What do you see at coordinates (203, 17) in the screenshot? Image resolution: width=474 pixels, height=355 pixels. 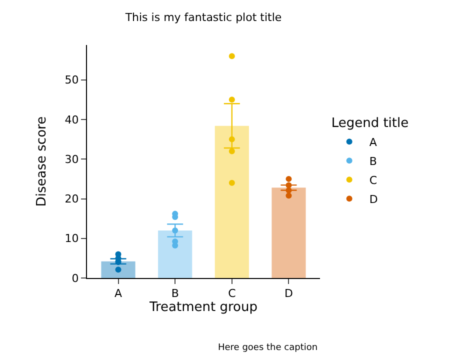 I see `chart-title: This is my fantastic plot title` at bounding box center [203, 17].